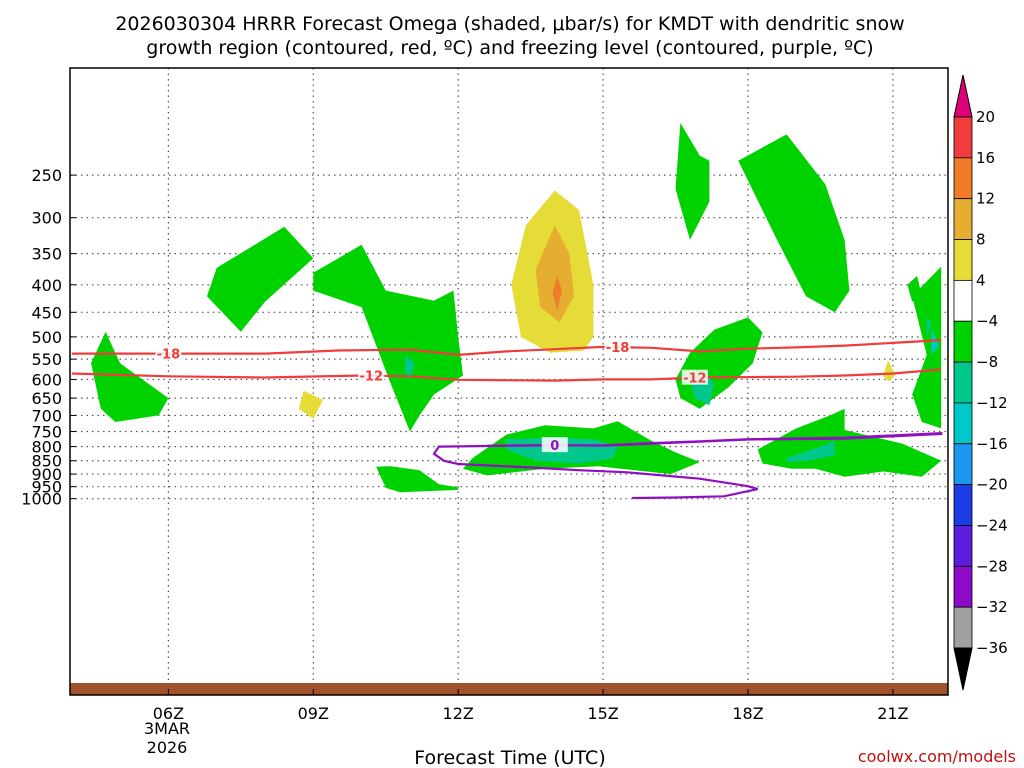  What do you see at coordinates (46, 447) in the screenshot?
I see `y-tick-label: 800` at bounding box center [46, 447].